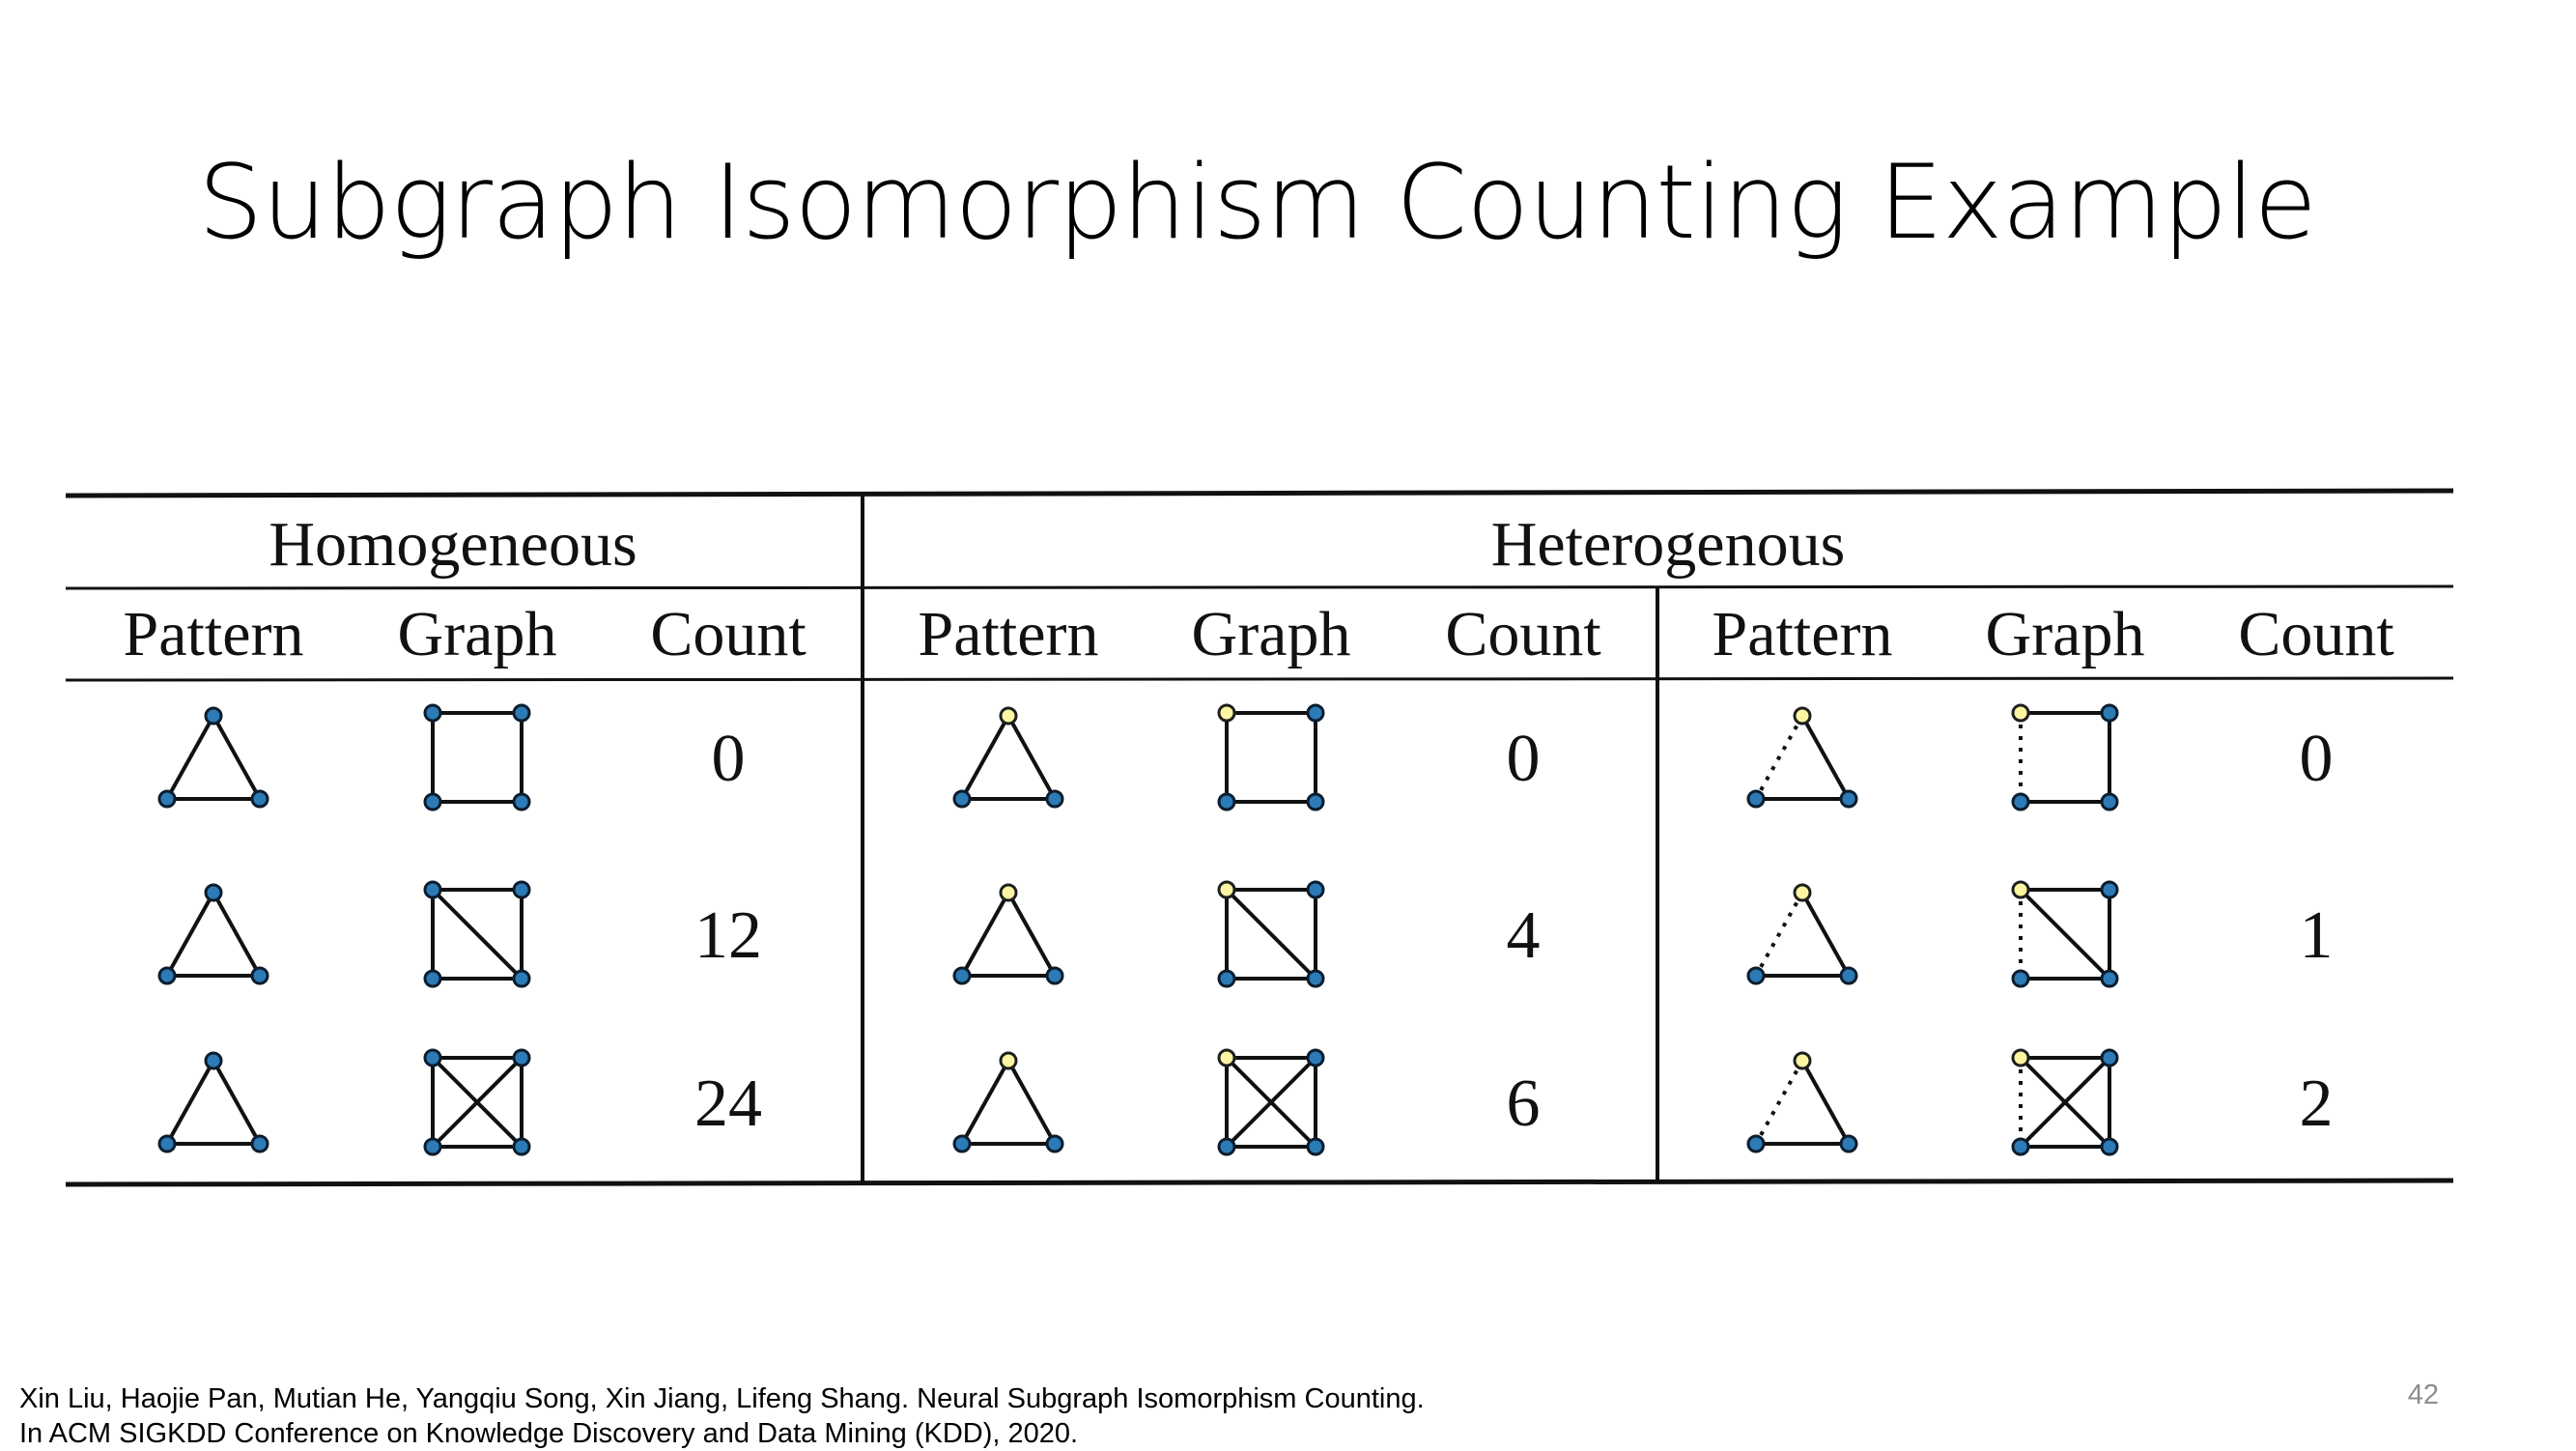  Describe the element at coordinates (1524, 935) in the screenshot. I see `count-value: 4` at that location.